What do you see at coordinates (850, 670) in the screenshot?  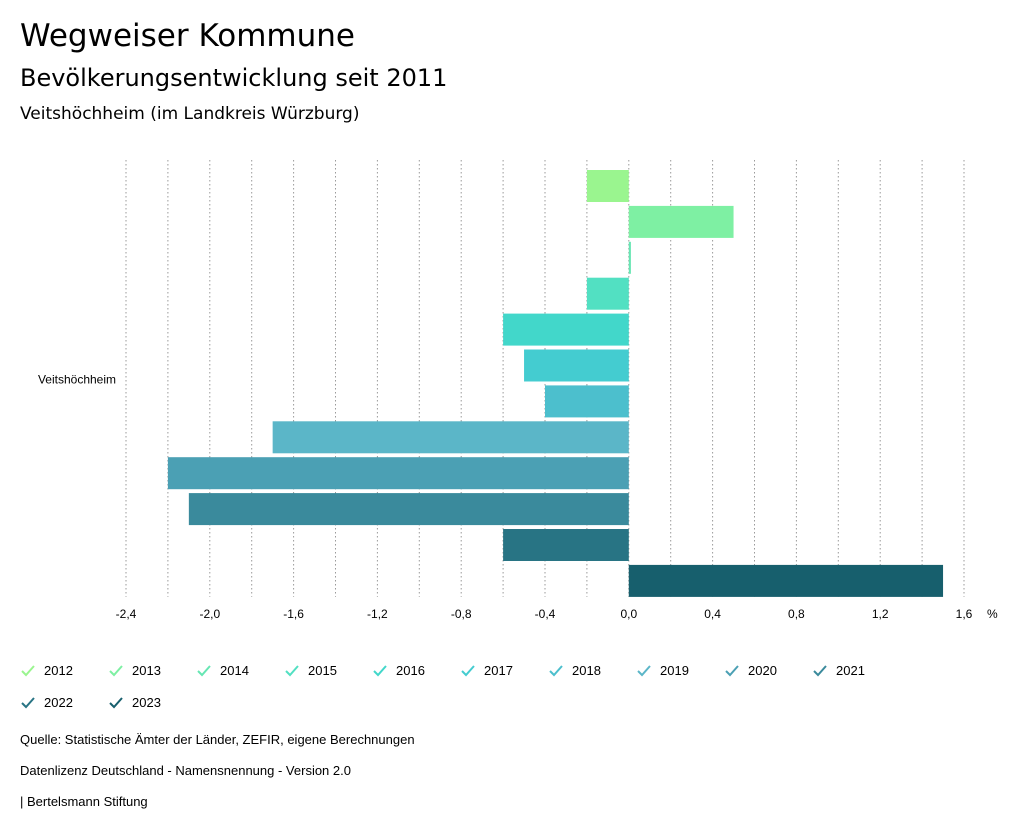 I see `legend-label: 2021` at bounding box center [850, 670].